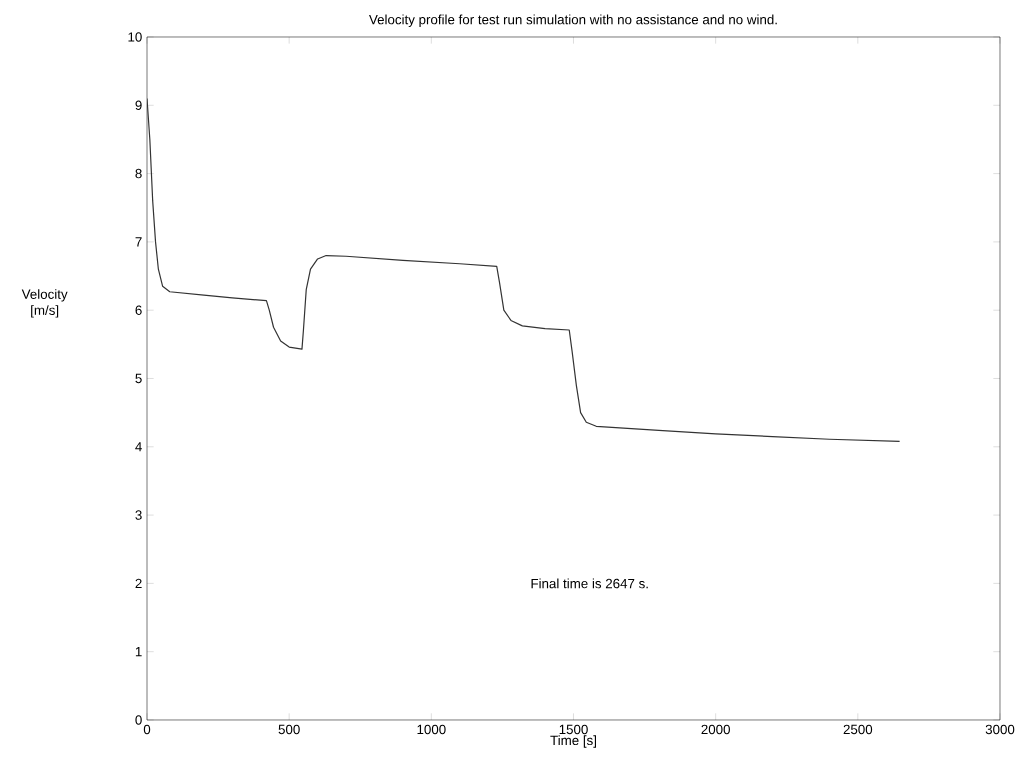 The image size is (1033, 773). What do you see at coordinates (573, 729) in the screenshot?
I see `x-tick-label: 1500` at bounding box center [573, 729].